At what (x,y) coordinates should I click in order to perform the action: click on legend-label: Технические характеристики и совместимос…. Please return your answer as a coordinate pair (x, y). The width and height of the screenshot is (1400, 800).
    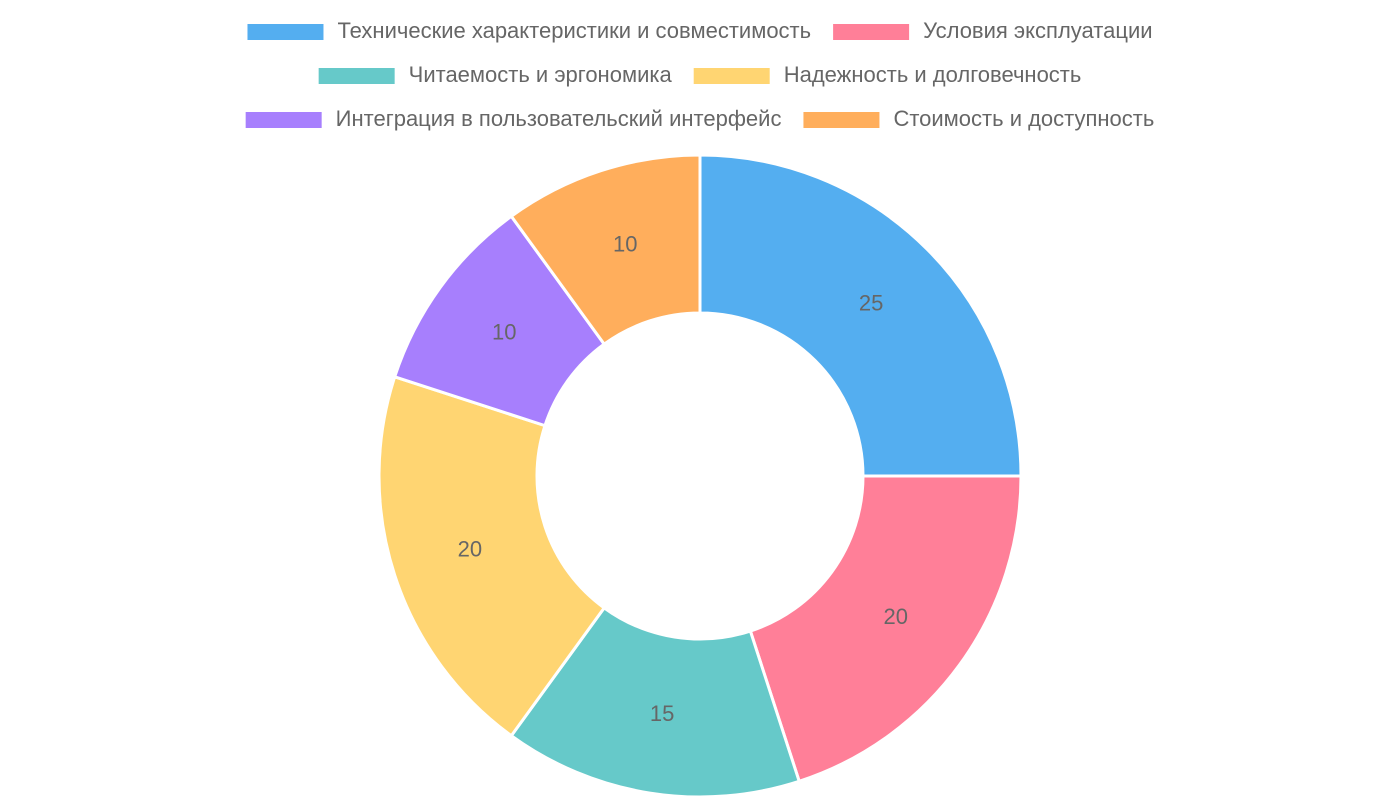
    Looking at the image, I should click on (574, 30).